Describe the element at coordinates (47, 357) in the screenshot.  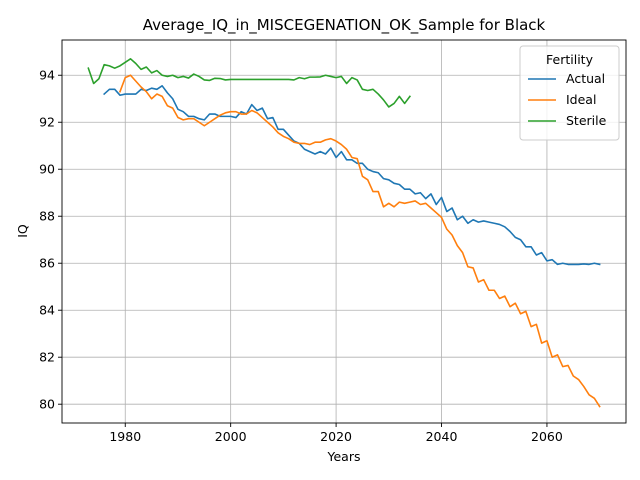
I see `y-tick-label: 82` at that location.